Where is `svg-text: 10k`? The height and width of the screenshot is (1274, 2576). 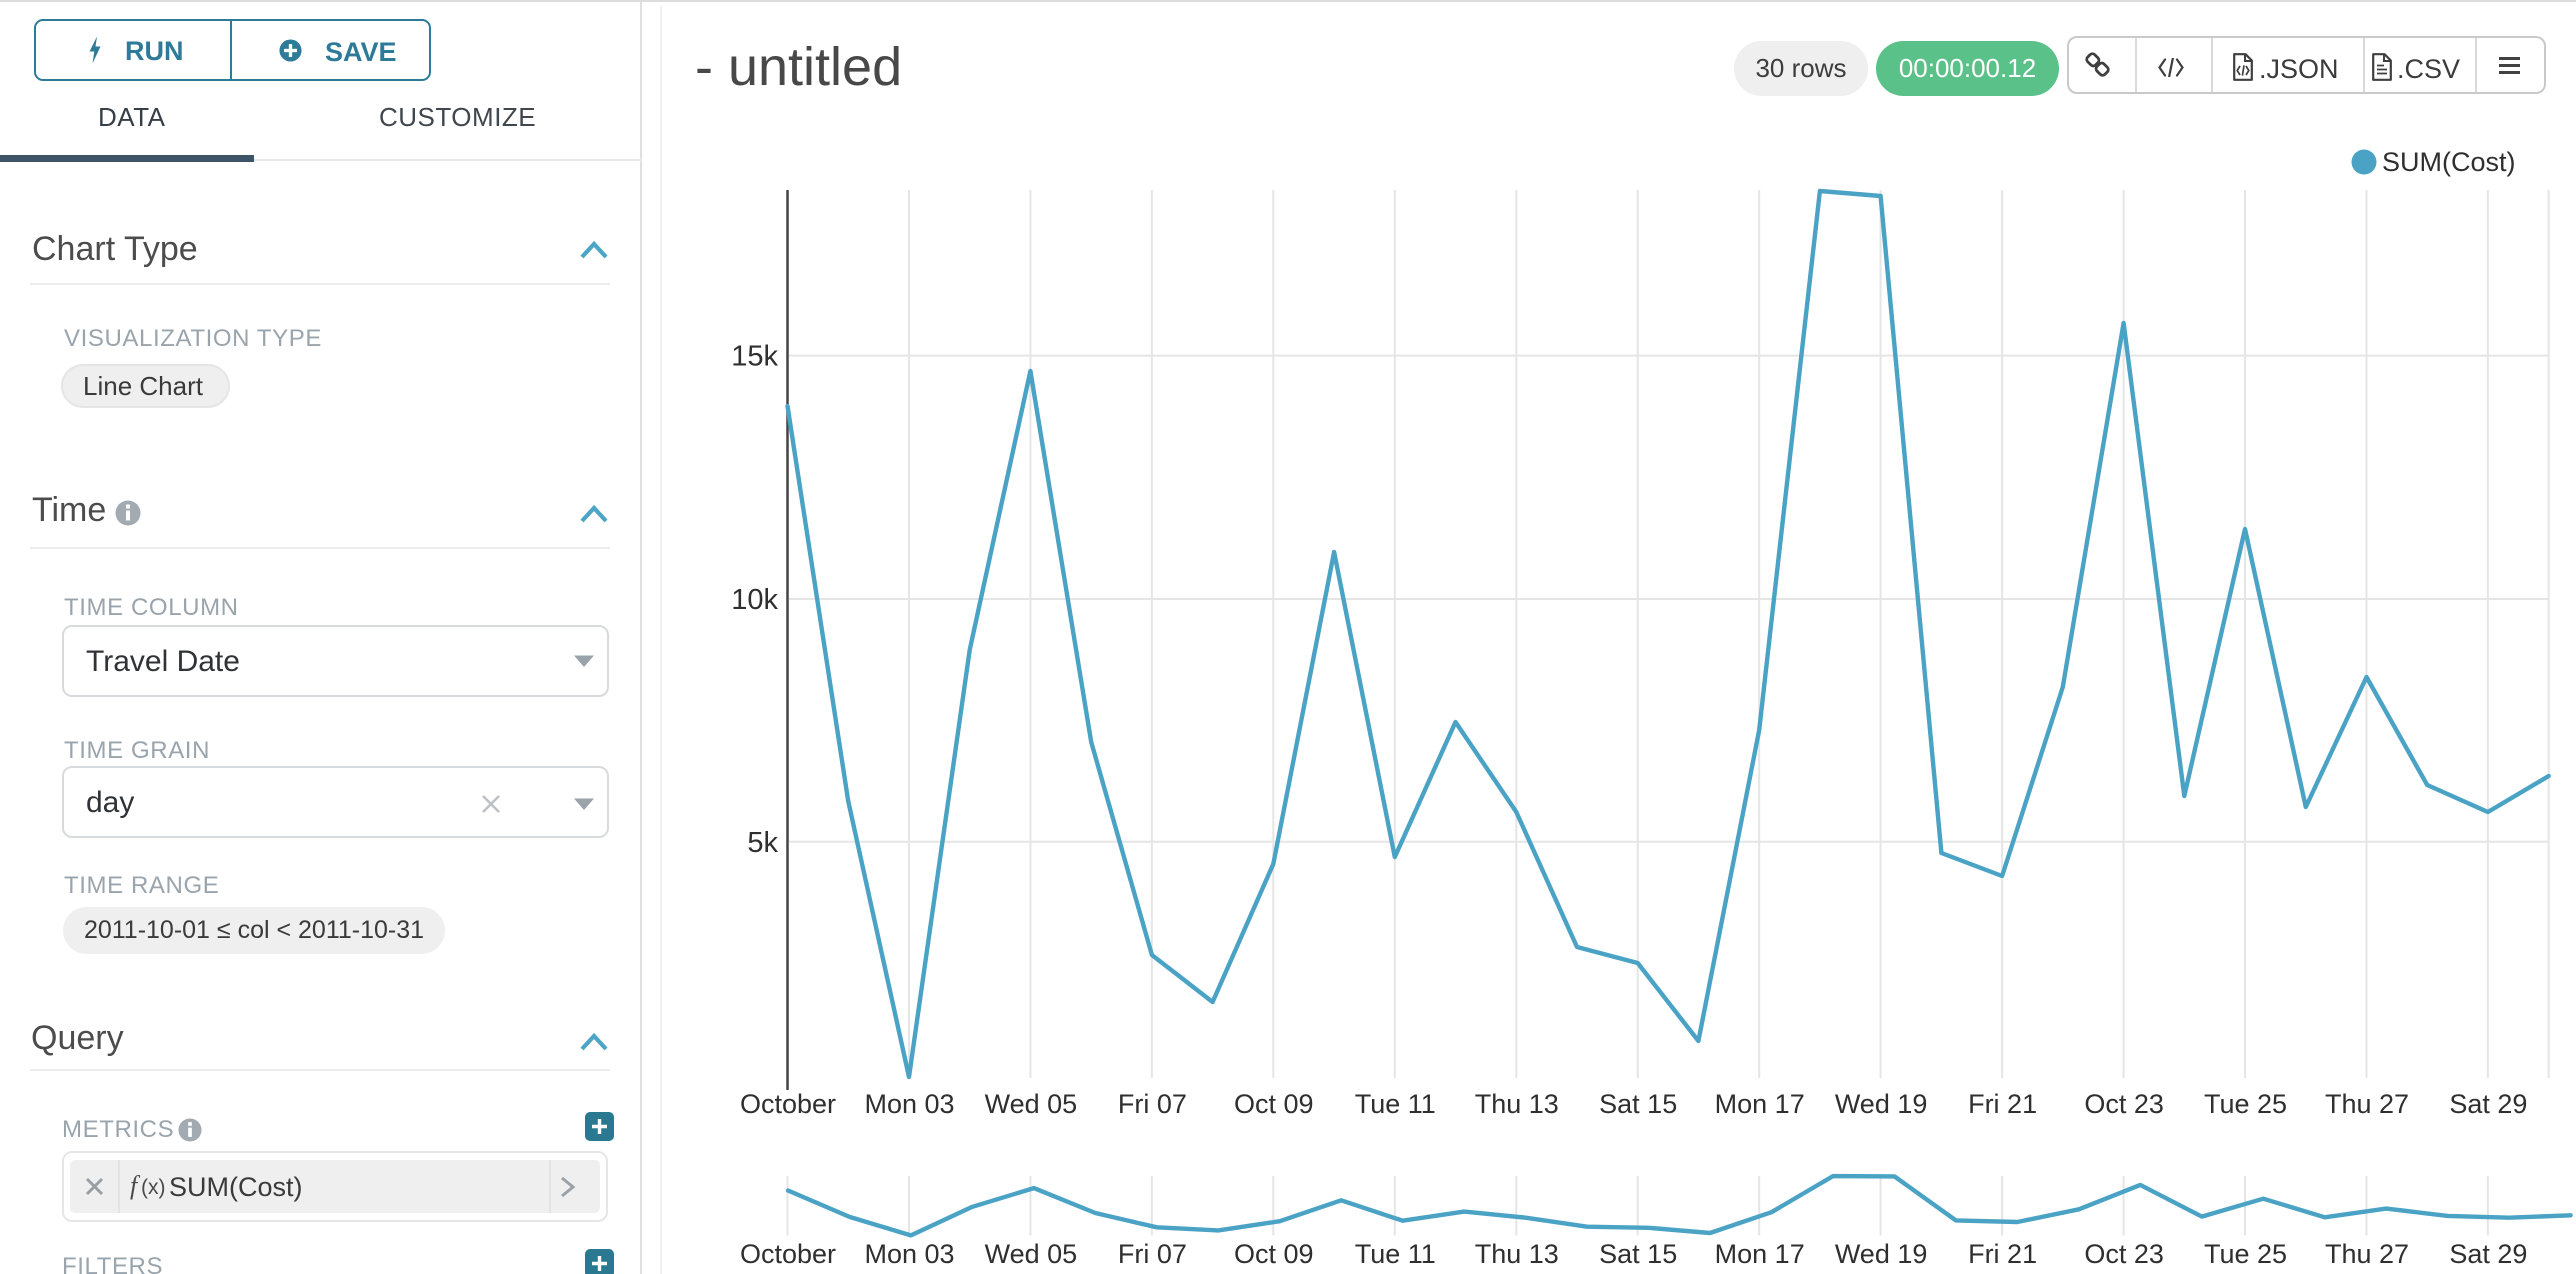 svg-text: 10k is located at coordinates (754, 600).